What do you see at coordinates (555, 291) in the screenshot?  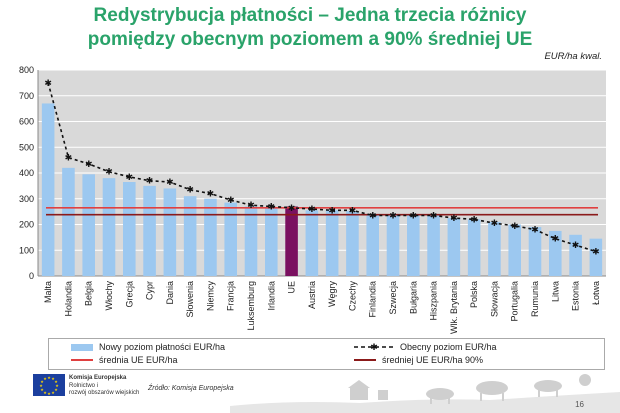 I see `x-tick-label: Litwa` at bounding box center [555, 291].